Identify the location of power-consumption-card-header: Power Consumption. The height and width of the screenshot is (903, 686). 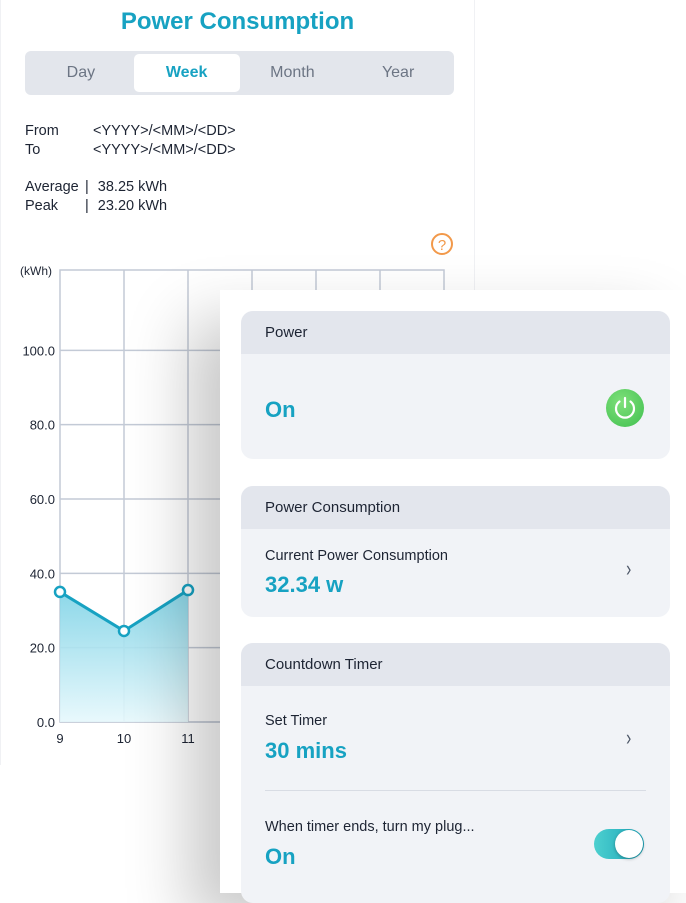
(455, 507).